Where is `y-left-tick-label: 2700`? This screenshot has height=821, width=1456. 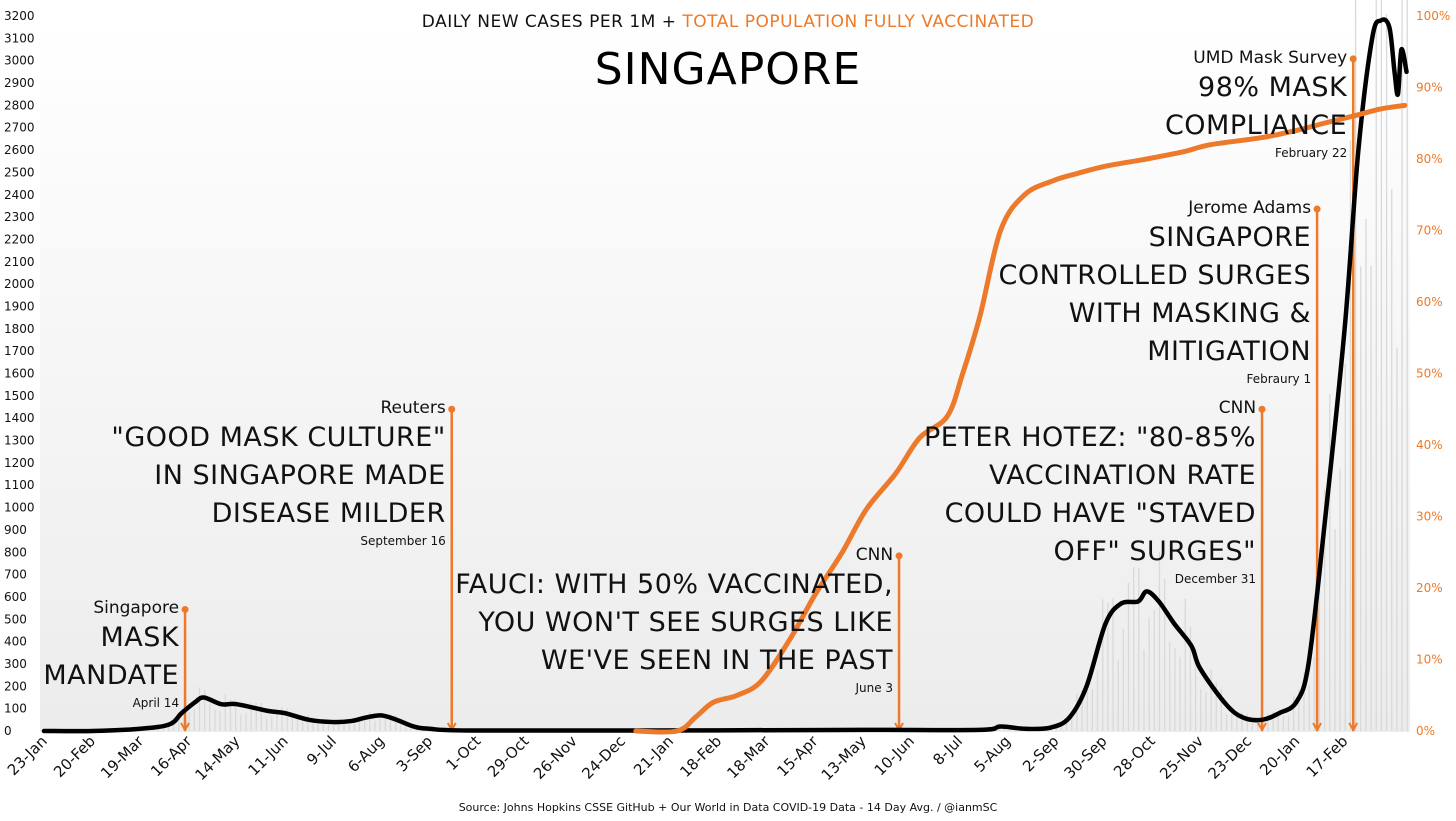
y-left-tick-label: 2700 is located at coordinates (19, 128).